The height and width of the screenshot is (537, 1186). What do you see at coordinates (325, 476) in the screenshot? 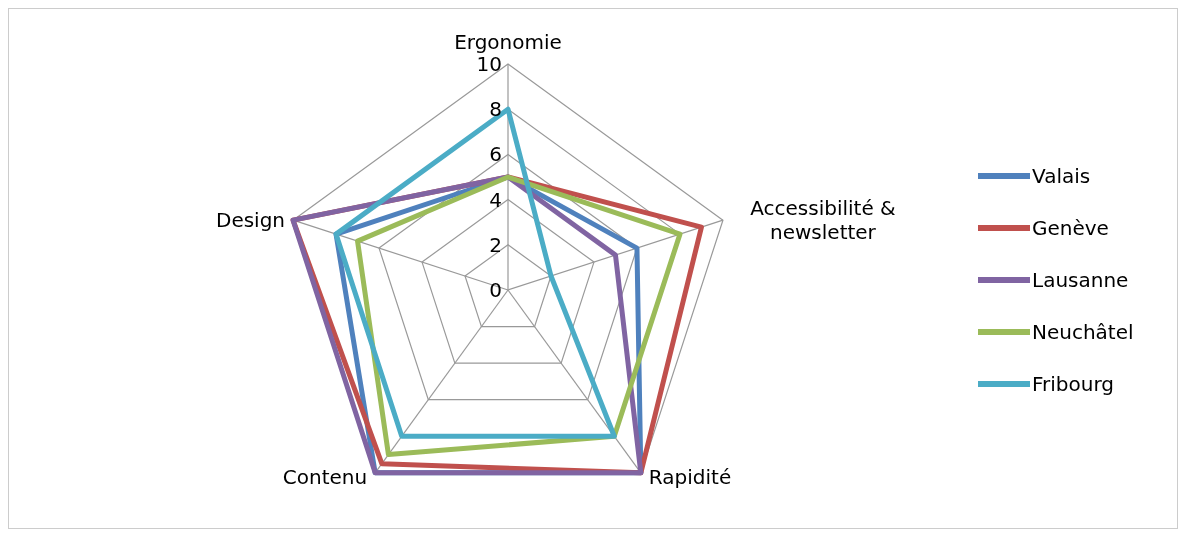
I see `spoke-label: Contenu` at bounding box center [325, 476].